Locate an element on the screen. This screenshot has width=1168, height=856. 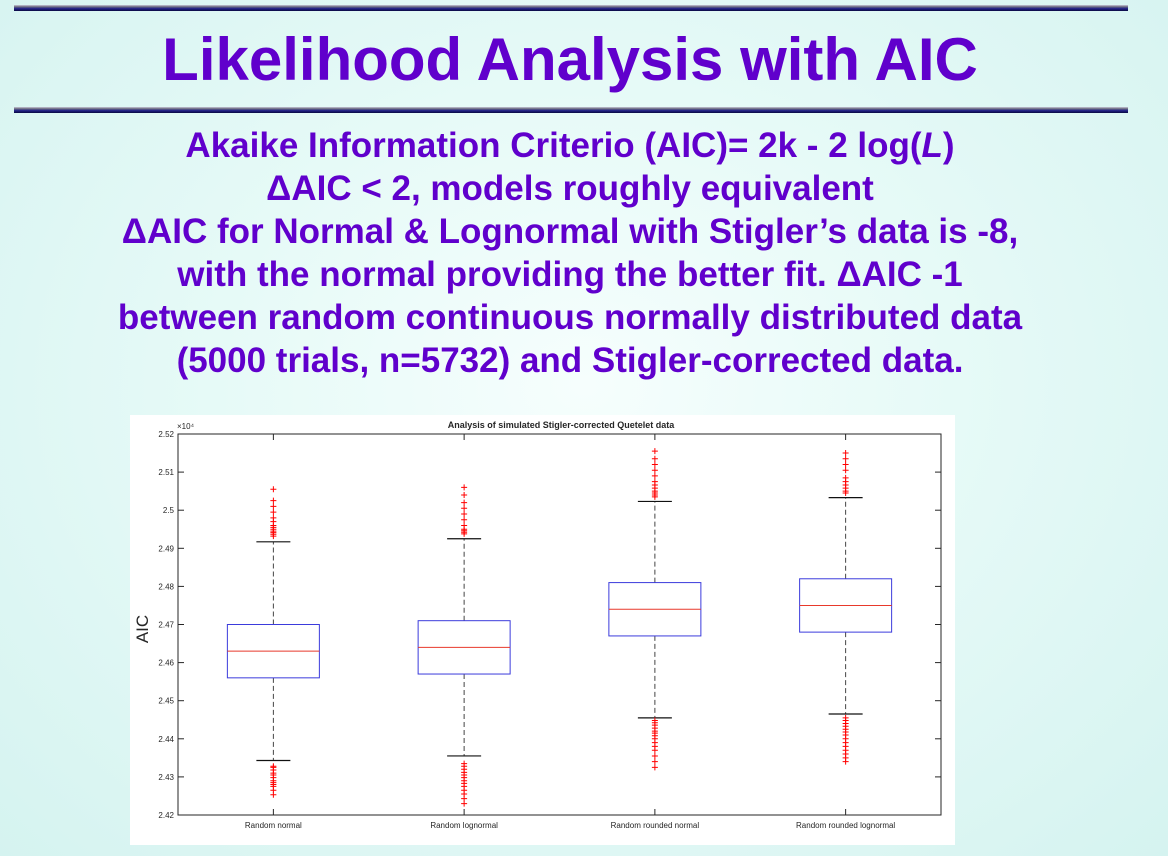
y-tick-label: 2.43 is located at coordinates (166, 777).